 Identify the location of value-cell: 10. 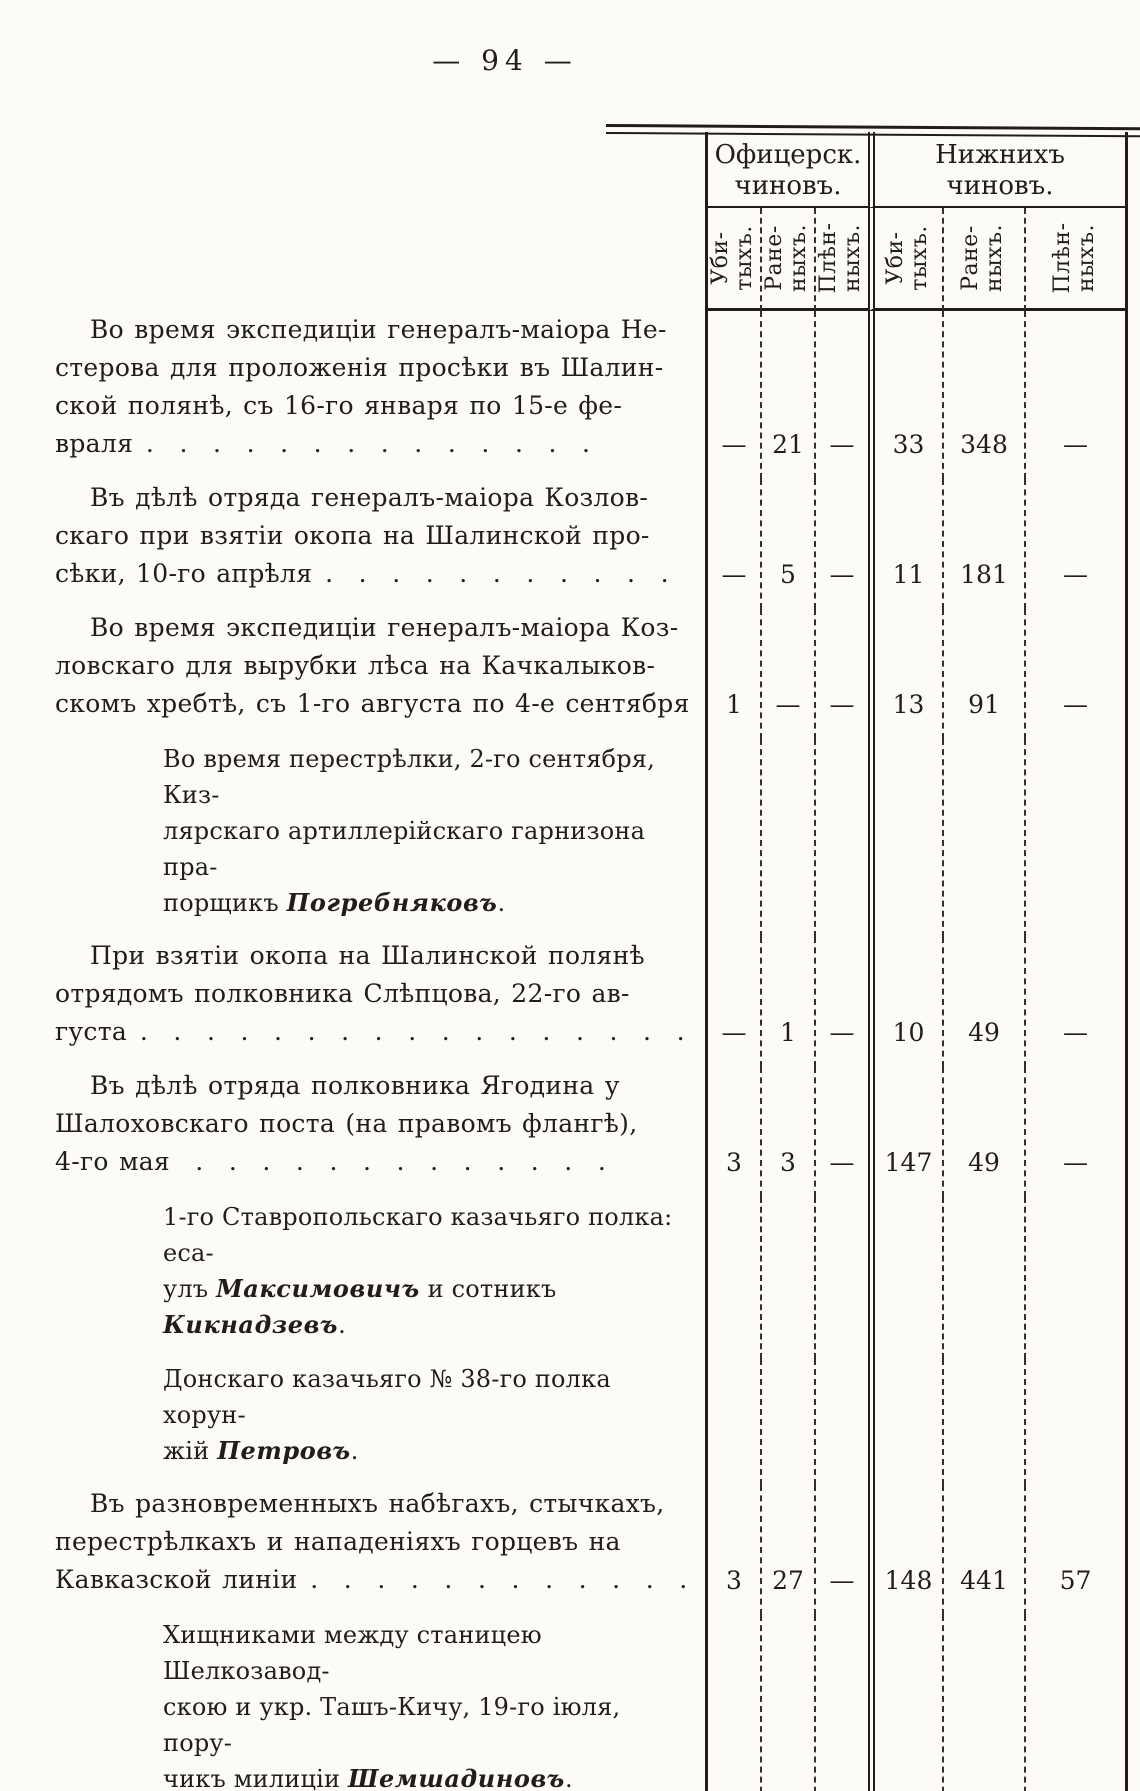
(905, 1002).